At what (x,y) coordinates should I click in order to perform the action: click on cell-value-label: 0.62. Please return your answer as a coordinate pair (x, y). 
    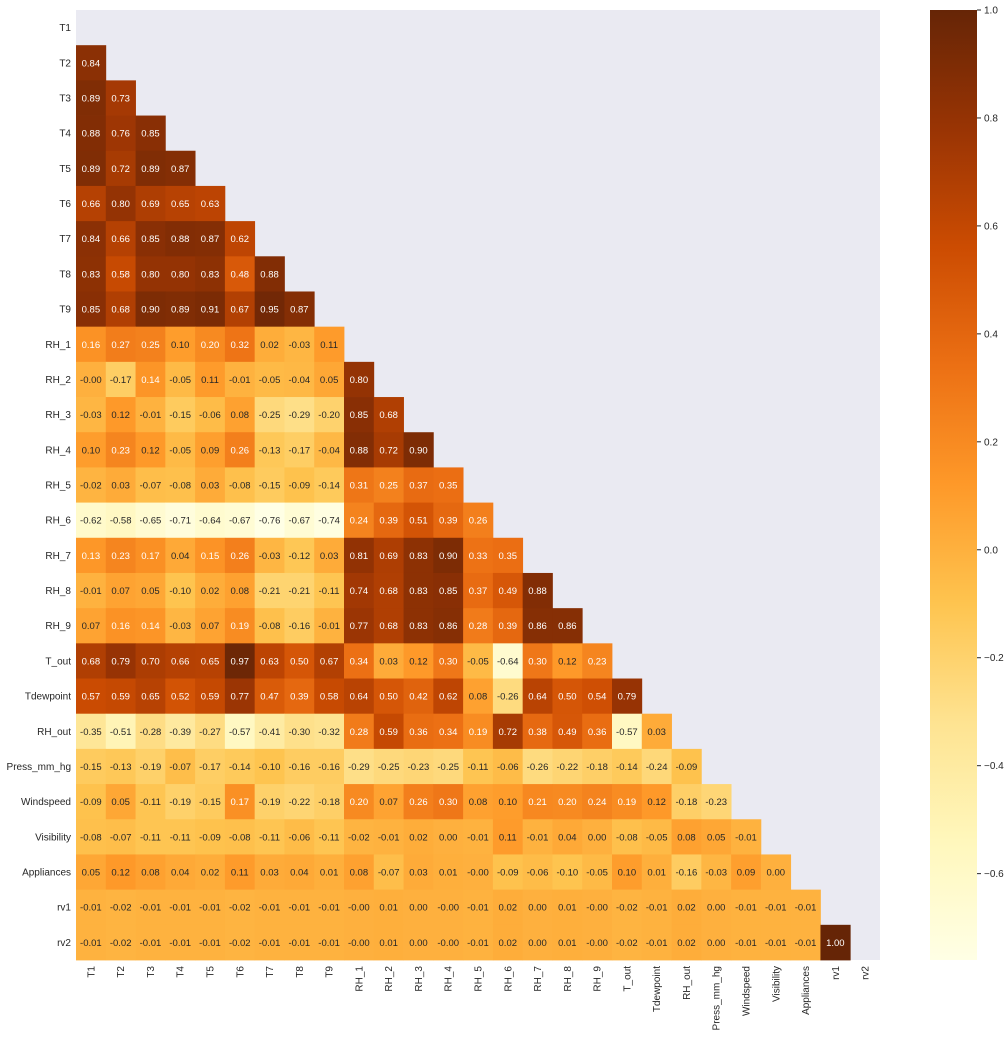
    Looking at the image, I should click on (448, 697).